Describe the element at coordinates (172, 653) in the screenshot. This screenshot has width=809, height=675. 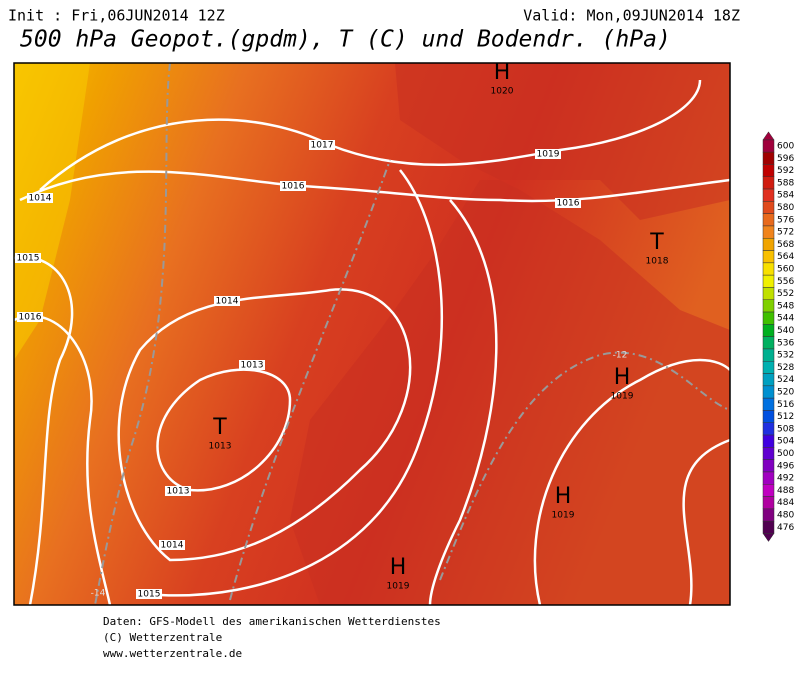
I see `footer-line: www.wetterzentrale.de` at that location.